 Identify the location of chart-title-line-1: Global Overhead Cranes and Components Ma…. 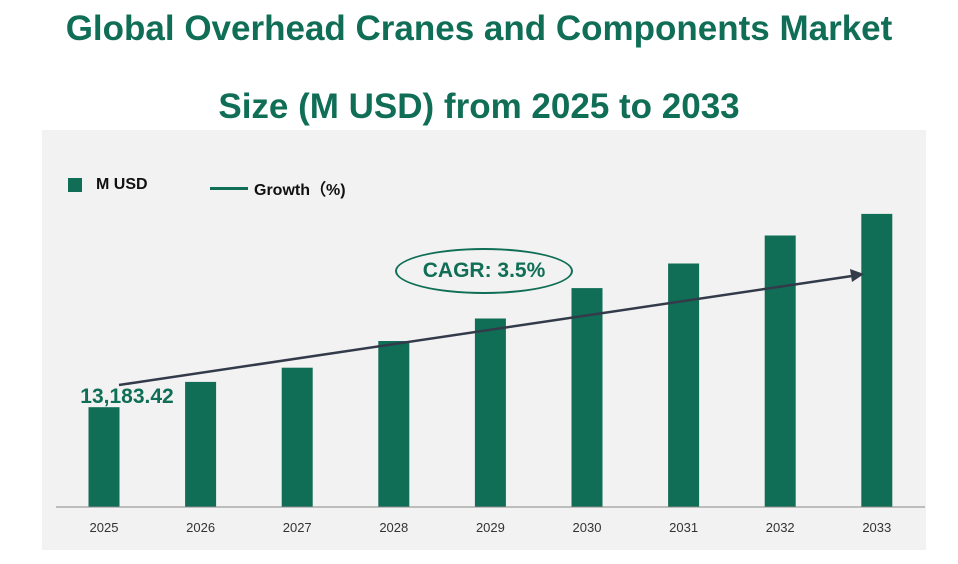
(479, 28).